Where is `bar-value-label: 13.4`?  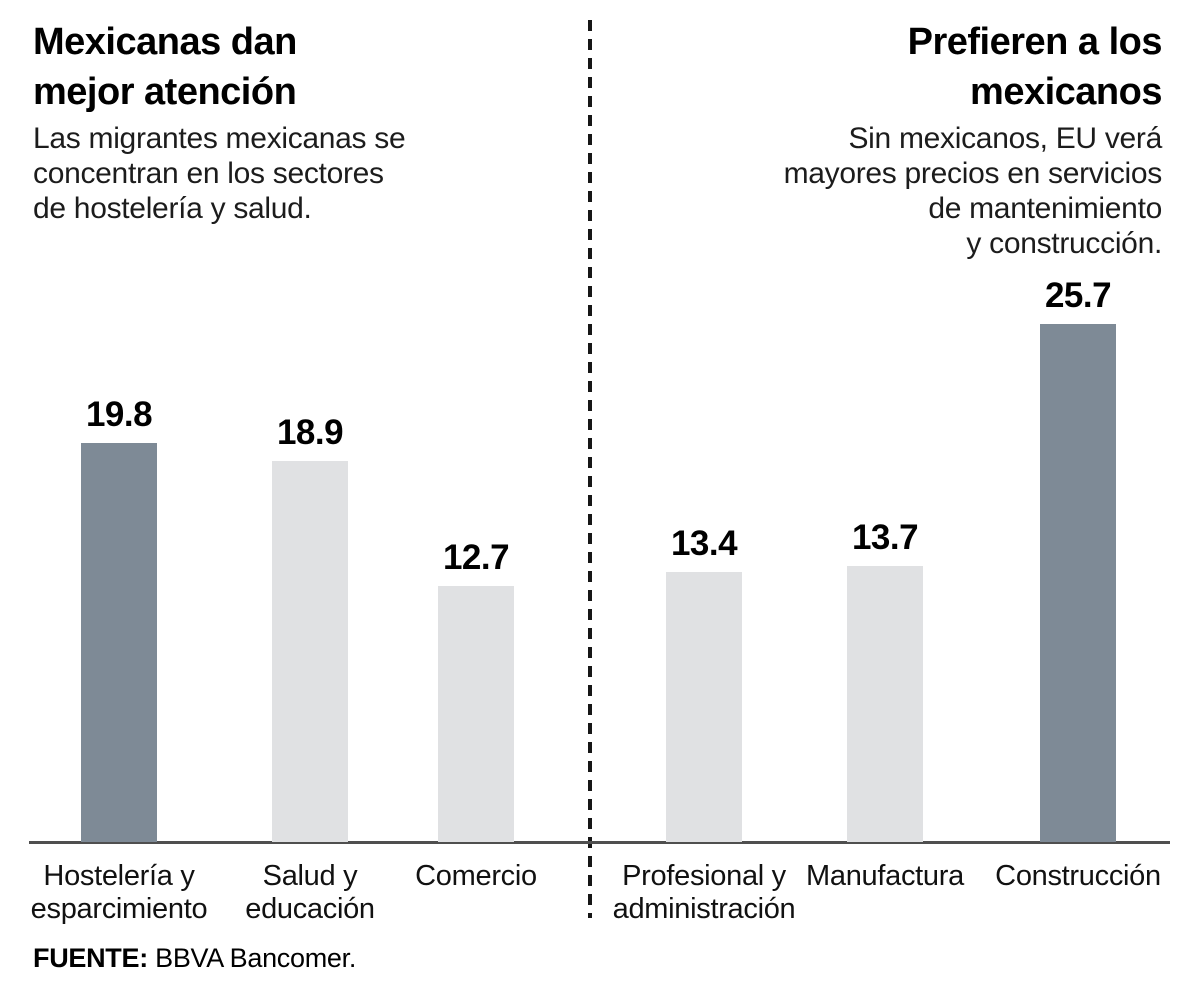 bar-value-label: 13.4 is located at coordinates (704, 543).